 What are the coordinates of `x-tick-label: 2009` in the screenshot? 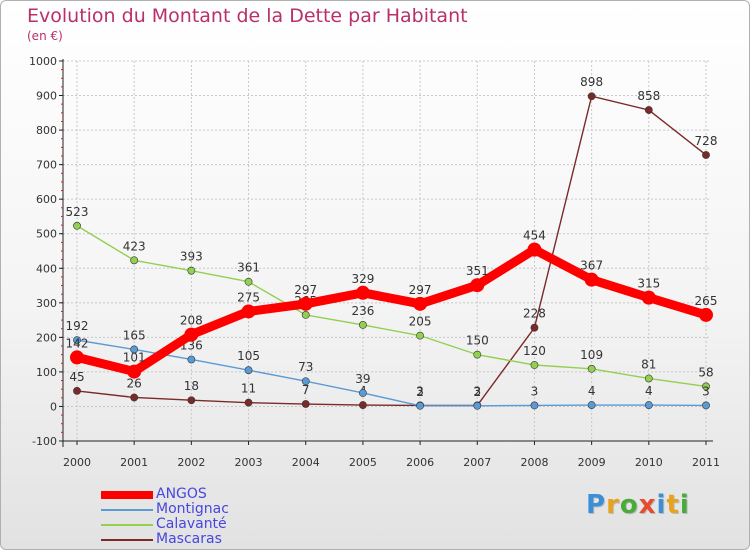 It's located at (592, 462).